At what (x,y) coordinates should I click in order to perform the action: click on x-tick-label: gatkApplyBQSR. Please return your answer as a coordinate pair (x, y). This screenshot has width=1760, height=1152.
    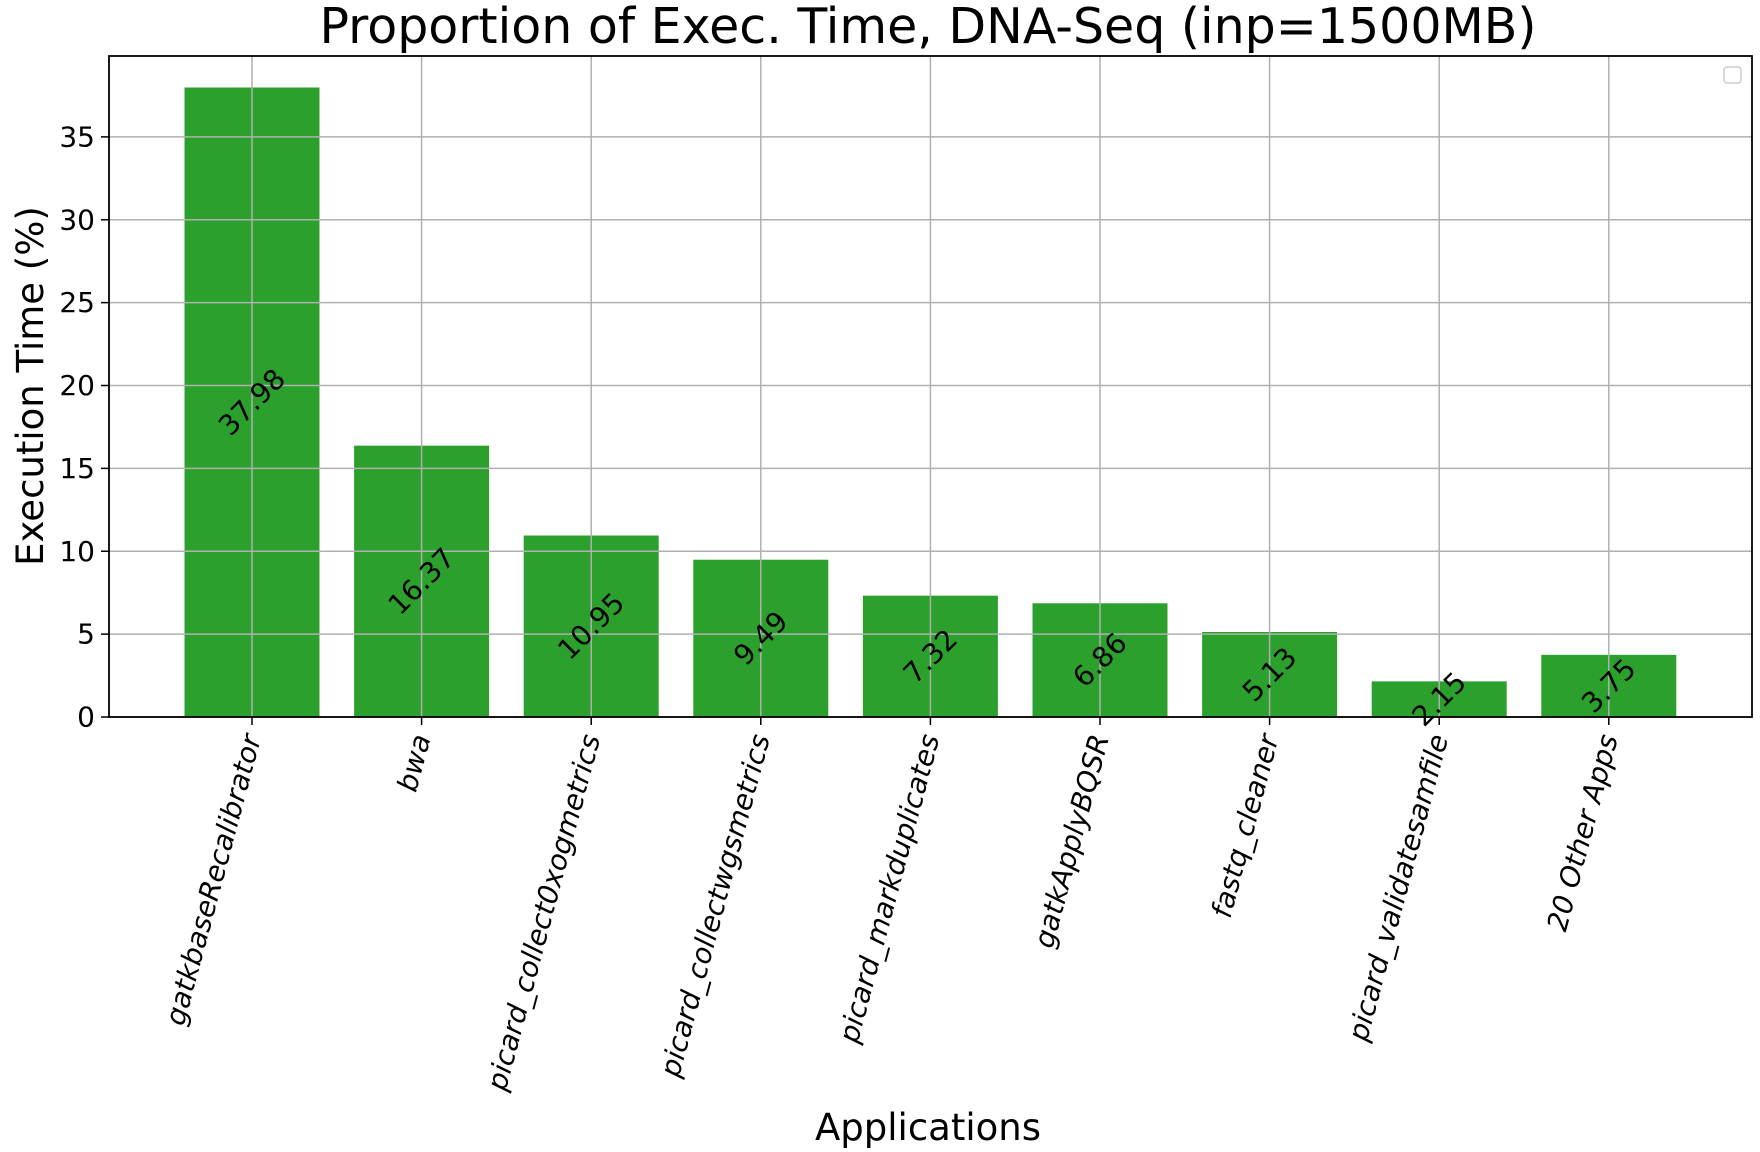
    Looking at the image, I should click on (1071, 841).